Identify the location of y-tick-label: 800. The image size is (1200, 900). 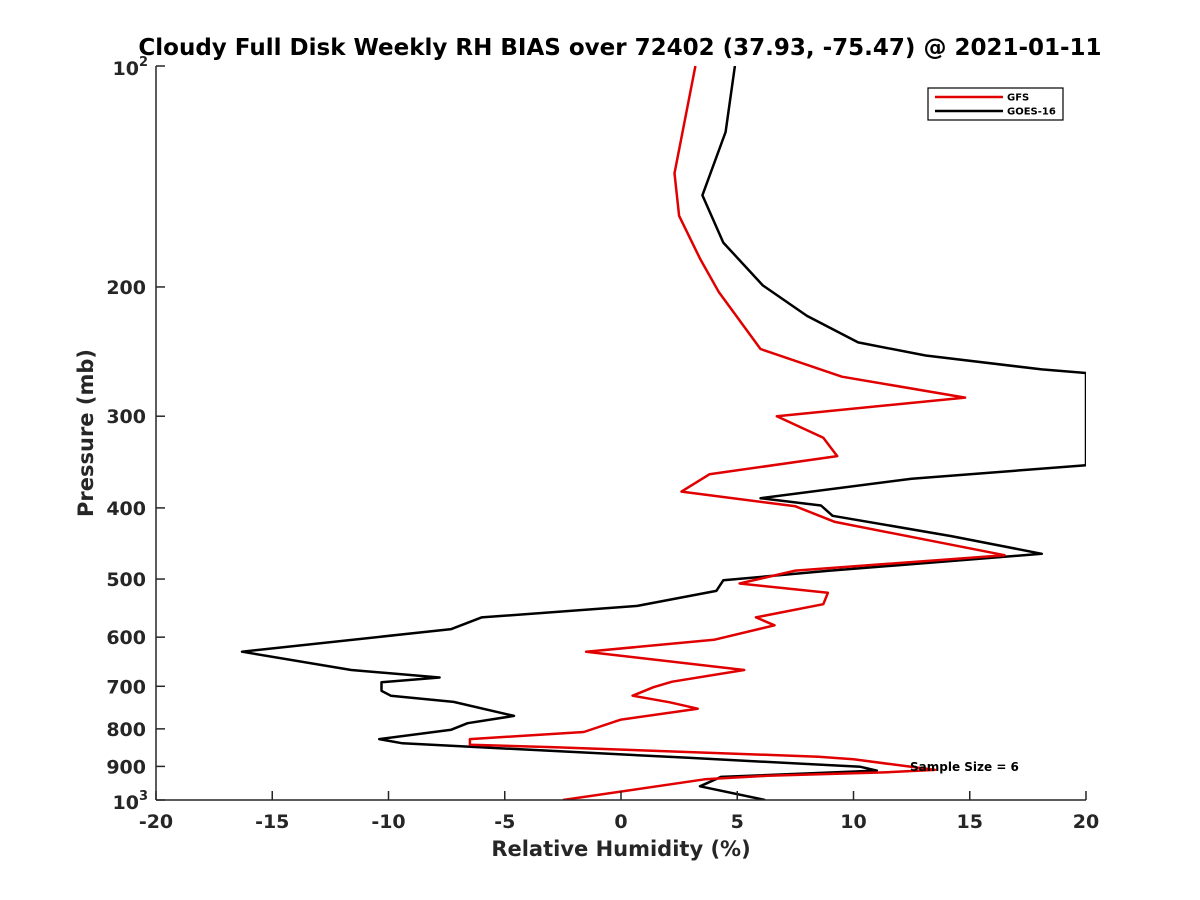
(126, 730).